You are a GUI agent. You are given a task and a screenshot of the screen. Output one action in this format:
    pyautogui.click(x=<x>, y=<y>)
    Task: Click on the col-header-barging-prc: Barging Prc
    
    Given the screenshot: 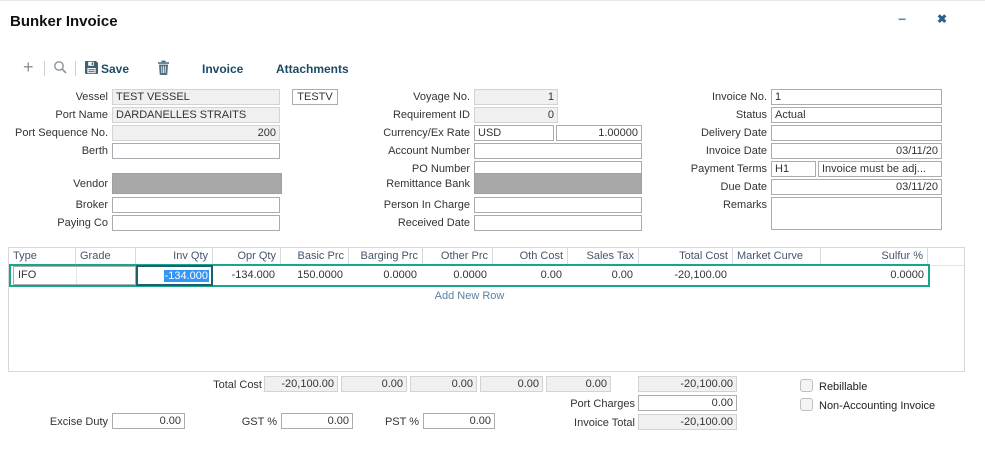 What is the action you would take?
    pyautogui.click(x=386, y=256)
    